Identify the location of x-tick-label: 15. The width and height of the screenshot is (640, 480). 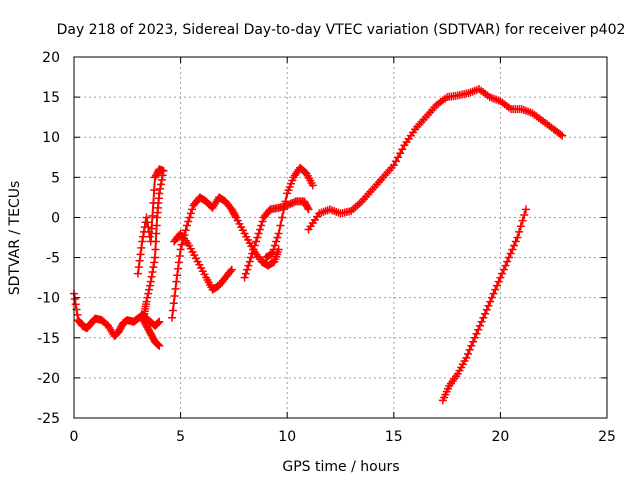
(394, 437).